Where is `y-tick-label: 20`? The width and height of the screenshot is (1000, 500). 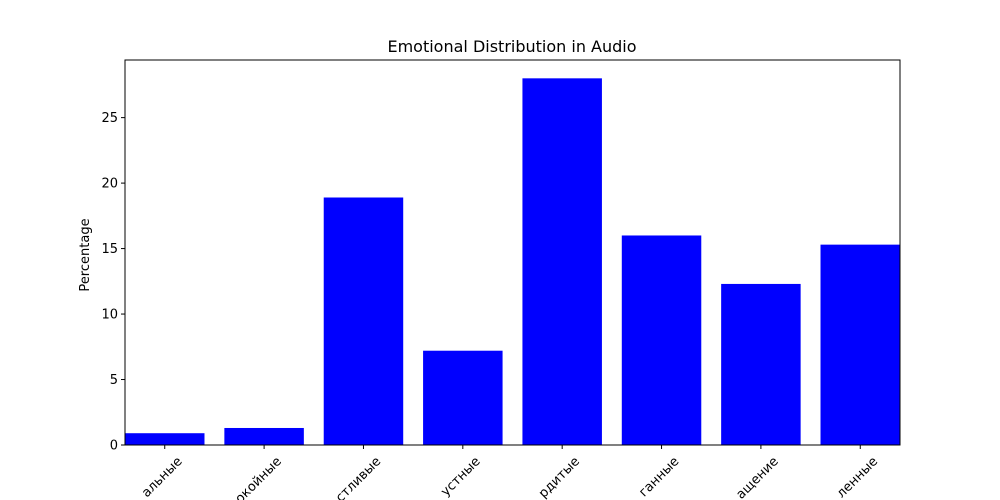
y-tick-label: 20 is located at coordinates (109, 184).